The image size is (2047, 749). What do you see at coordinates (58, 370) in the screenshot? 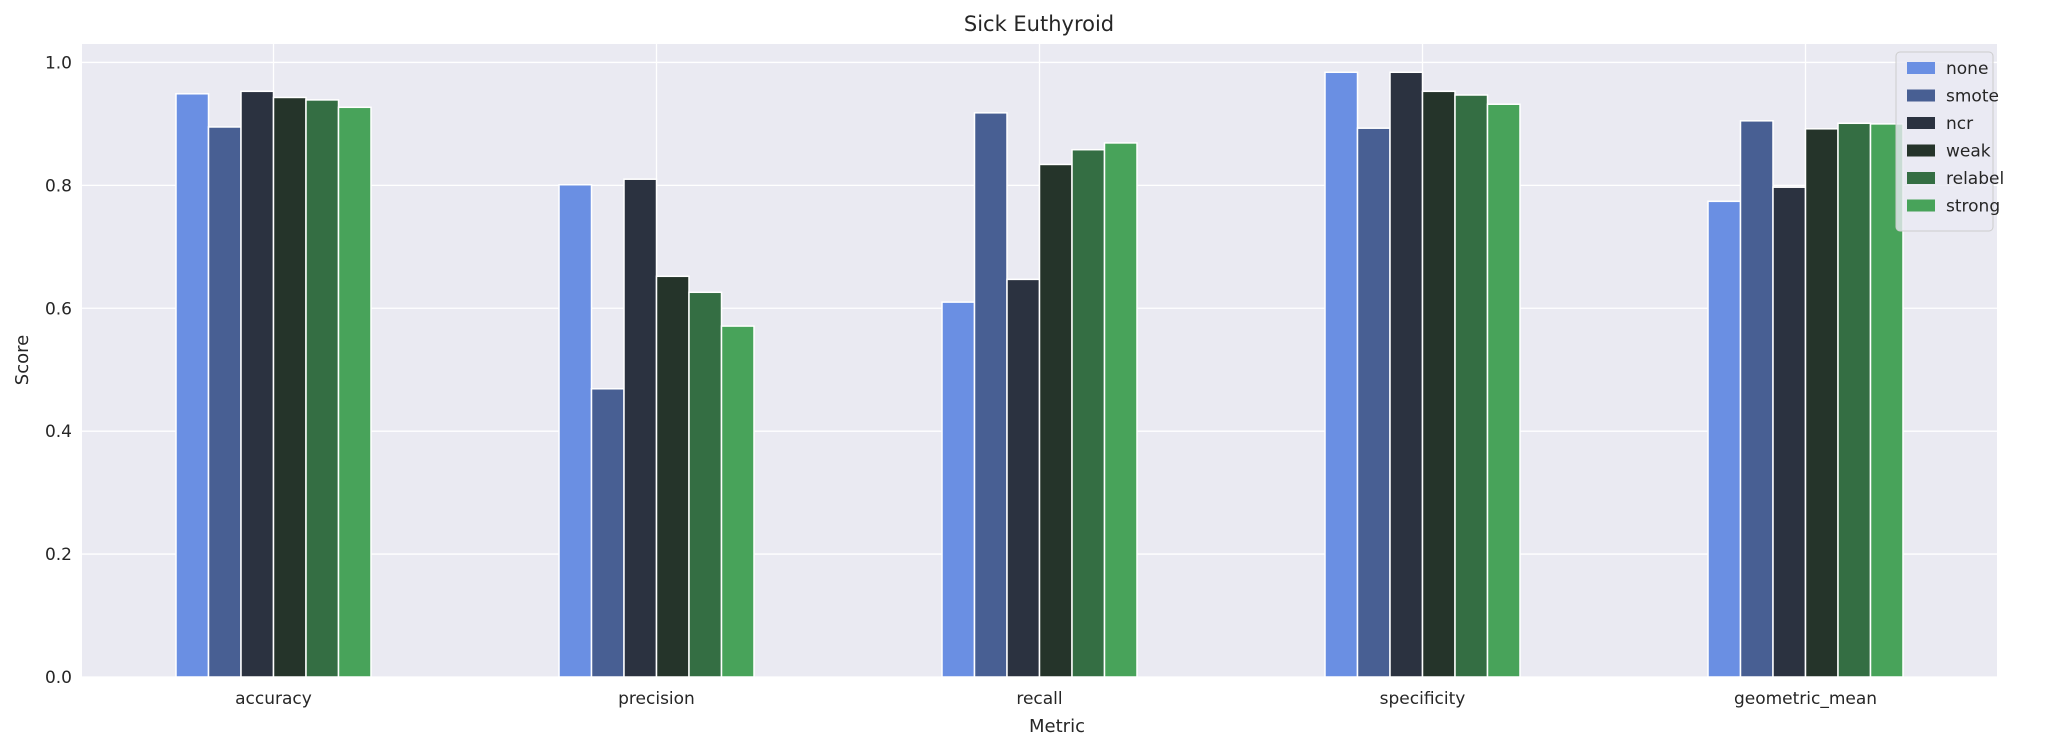
I see `y-tick-labels: 0.0 0.2 0.4 0.6 0.8 1.0` at bounding box center [58, 370].